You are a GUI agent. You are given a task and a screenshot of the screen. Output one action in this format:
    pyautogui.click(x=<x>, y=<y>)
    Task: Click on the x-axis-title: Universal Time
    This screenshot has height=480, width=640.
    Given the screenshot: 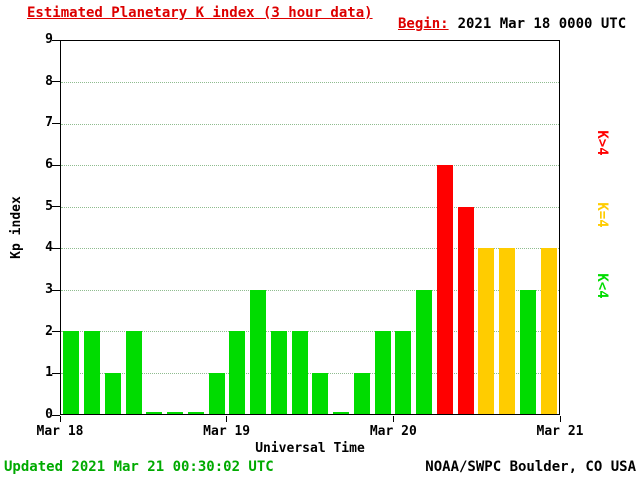 What is the action you would take?
    pyautogui.click(x=310, y=448)
    